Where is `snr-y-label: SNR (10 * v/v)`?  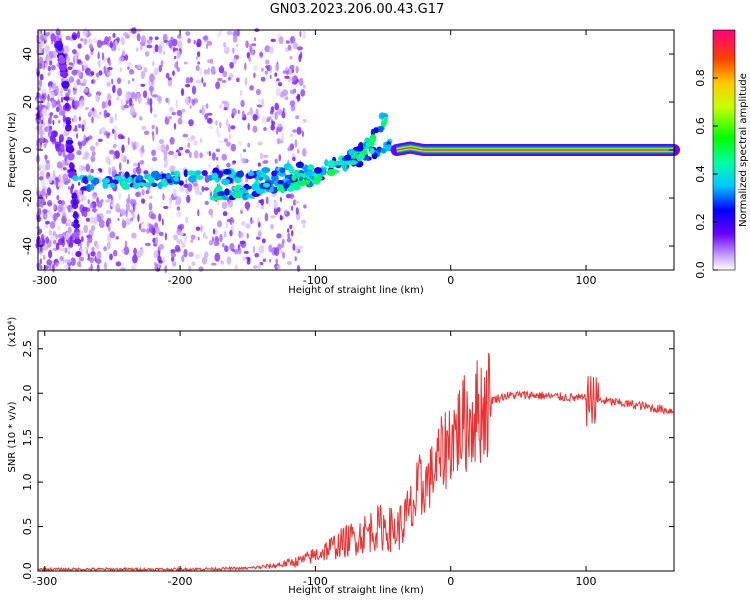 snr-y-label: SNR (10 * v/v) is located at coordinates (12, 436).